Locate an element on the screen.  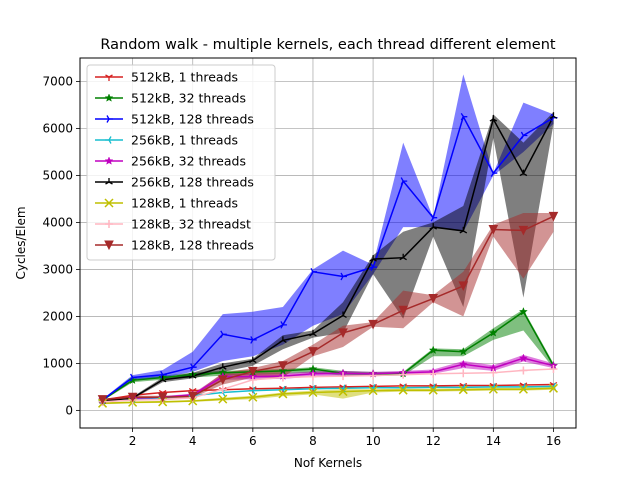
y-tick-label: 4000 is located at coordinates (57, 222).